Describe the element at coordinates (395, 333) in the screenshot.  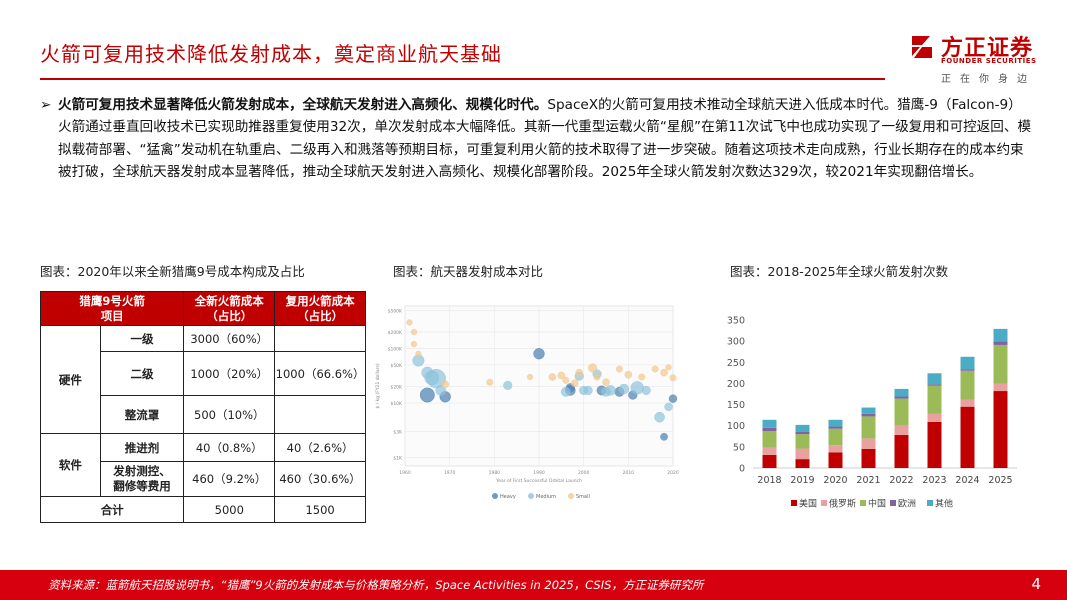
I see `y-tick-label: $200K` at that location.